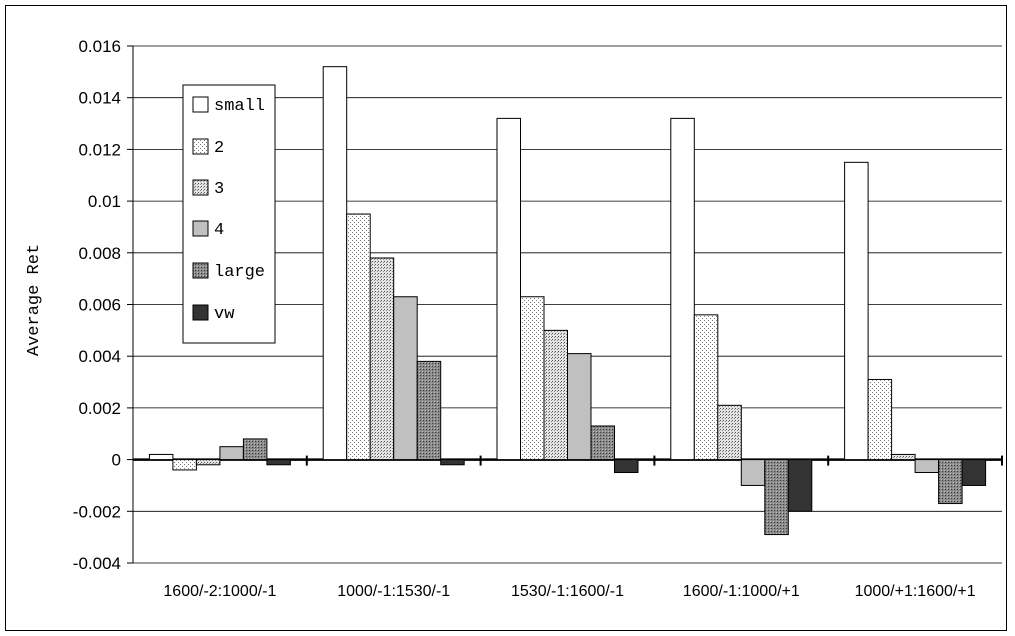 This screenshot has height=636, width=1015. Describe the element at coordinates (99, 149) in the screenshot. I see `y-tick-label: 0.012` at that location.